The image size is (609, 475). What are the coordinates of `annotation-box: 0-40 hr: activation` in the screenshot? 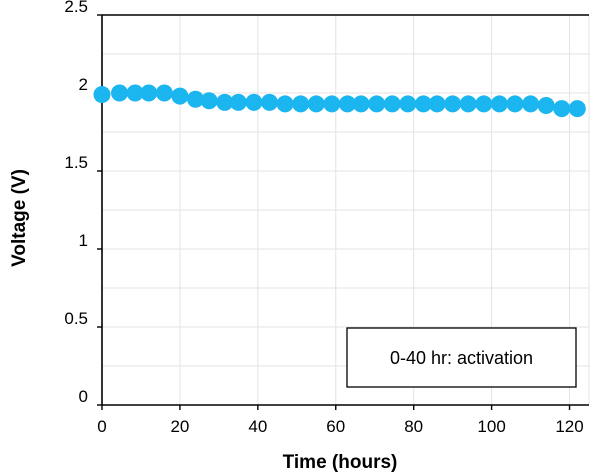 It's located at (461, 357).